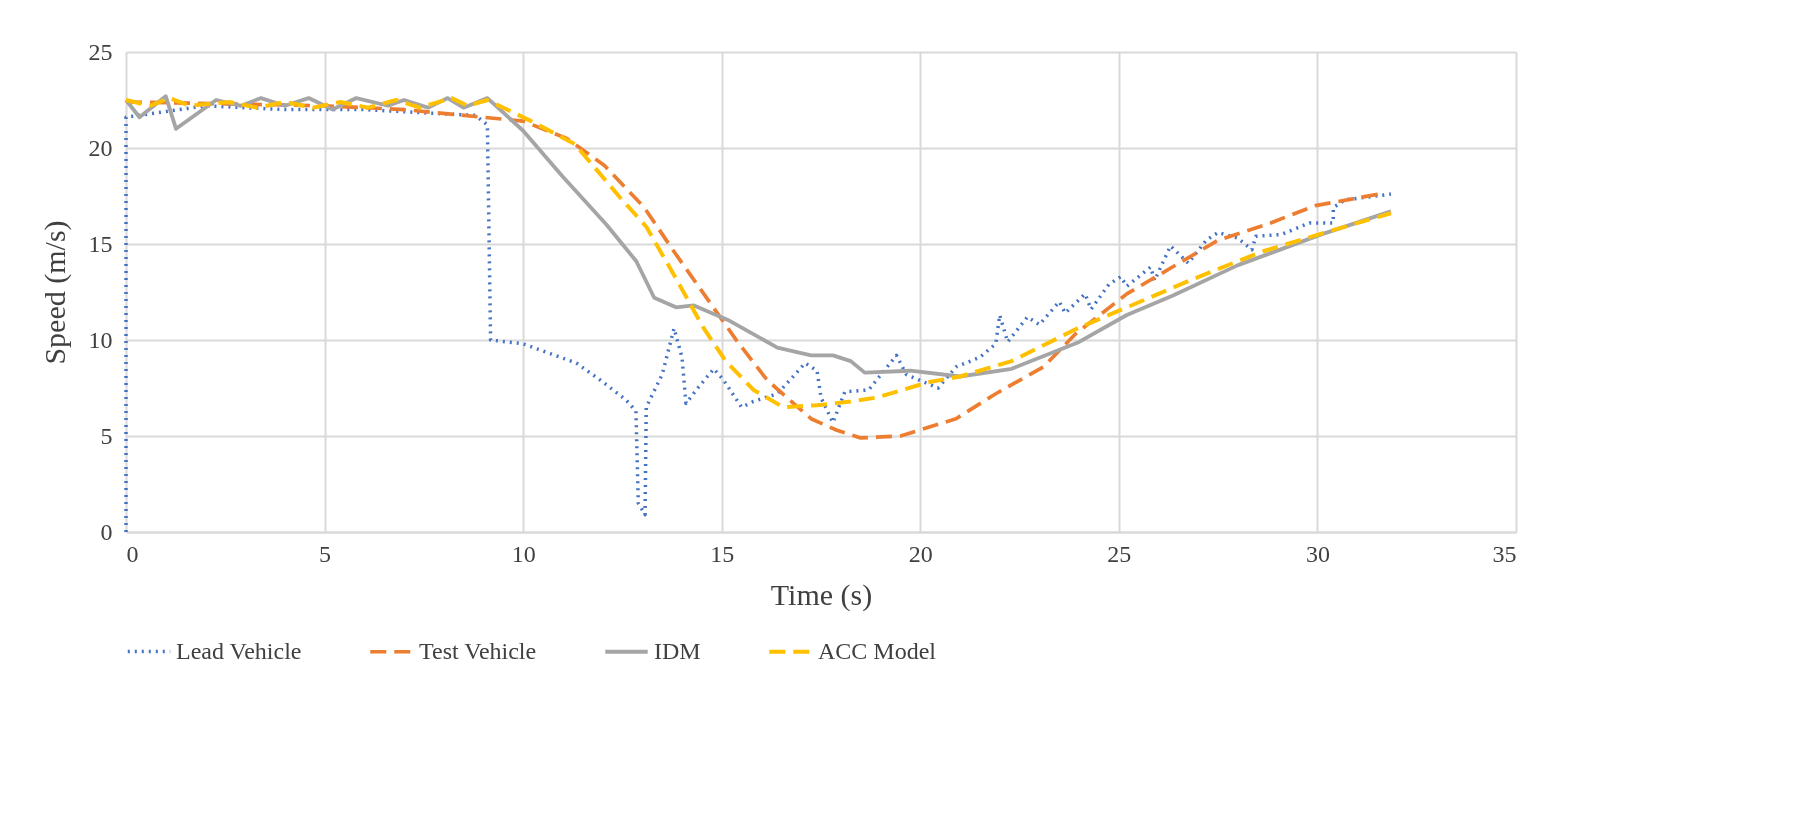 Image resolution: width=1799 pixels, height=830 pixels. What do you see at coordinates (100, 147) in the screenshot?
I see `y-tick-label: 20` at bounding box center [100, 147].